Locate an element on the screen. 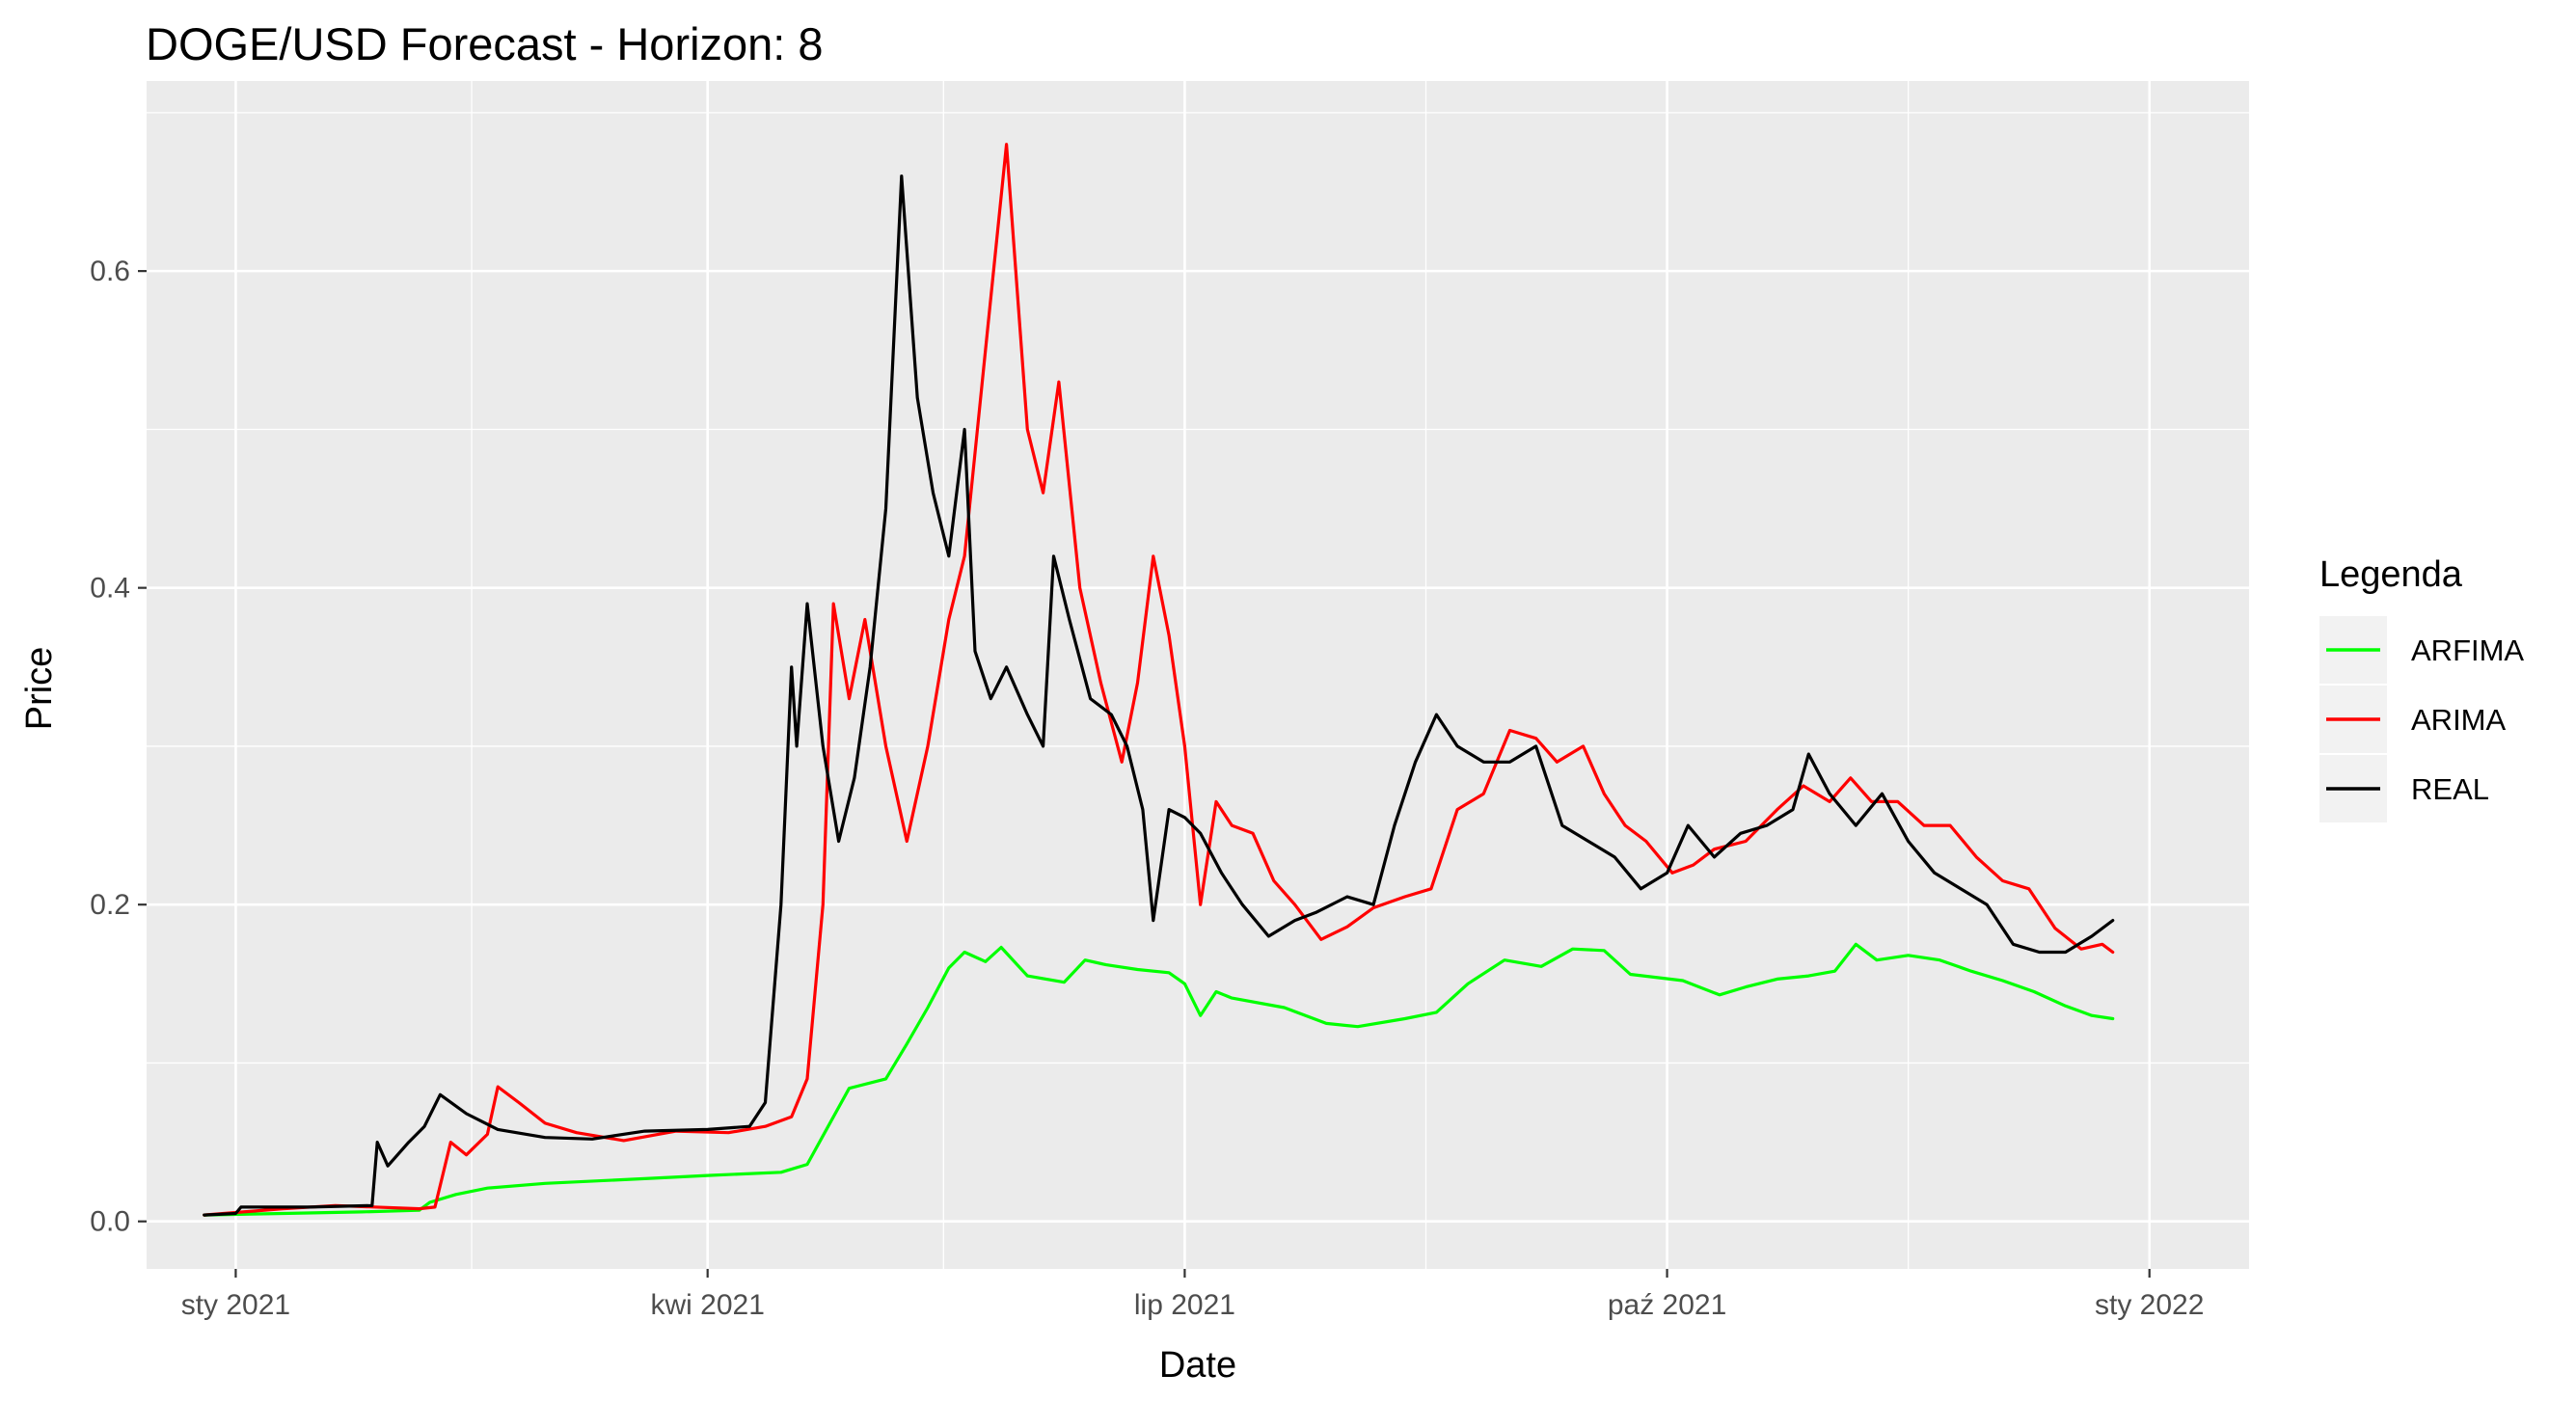 This screenshot has width=2576, height=1401. legend-items: ARFIMA ARIMA REAL is located at coordinates (2421, 719).